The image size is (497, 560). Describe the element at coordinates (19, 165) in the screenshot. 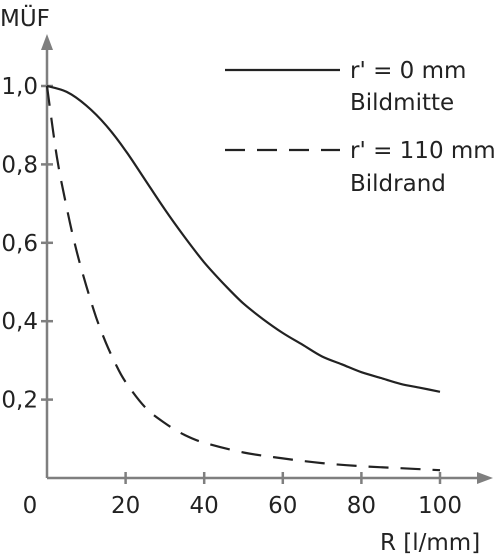

I see `y-tick-label: 0,8` at that location.